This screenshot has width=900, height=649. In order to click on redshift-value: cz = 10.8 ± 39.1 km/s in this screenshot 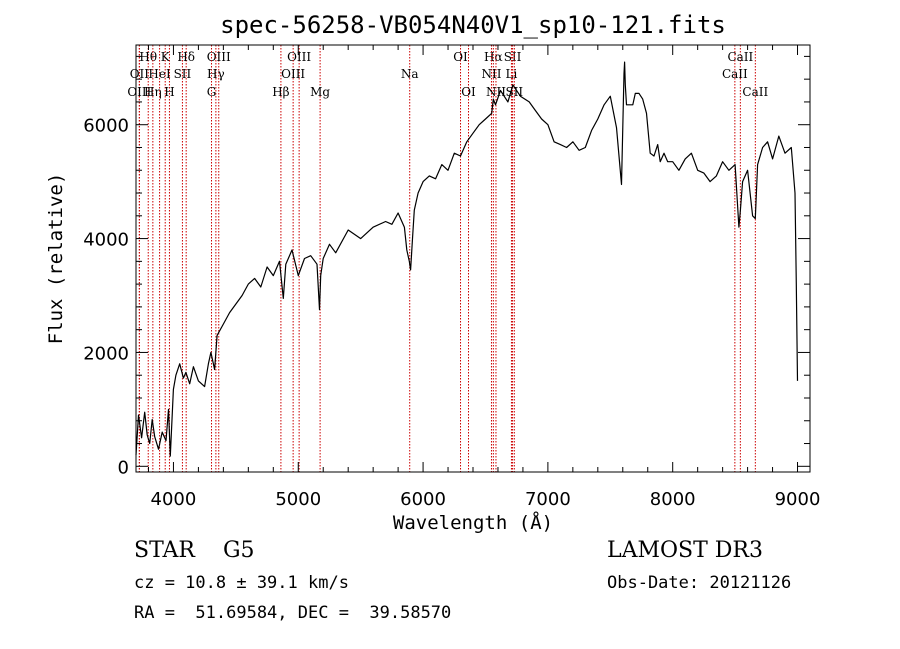, I will do `click(241, 583)`.